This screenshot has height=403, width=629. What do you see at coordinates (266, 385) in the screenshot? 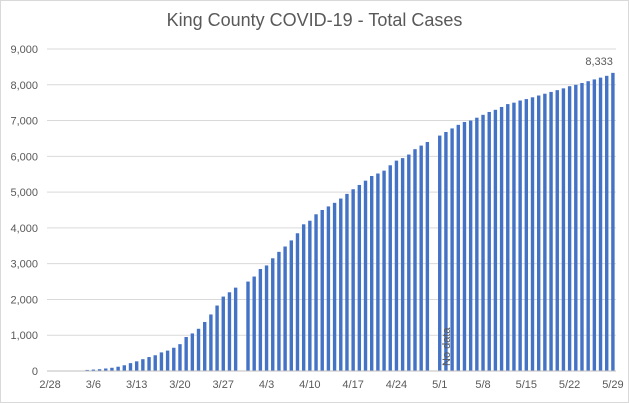
I see `x-tick-label: 4/3` at bounding box center [266, 385].